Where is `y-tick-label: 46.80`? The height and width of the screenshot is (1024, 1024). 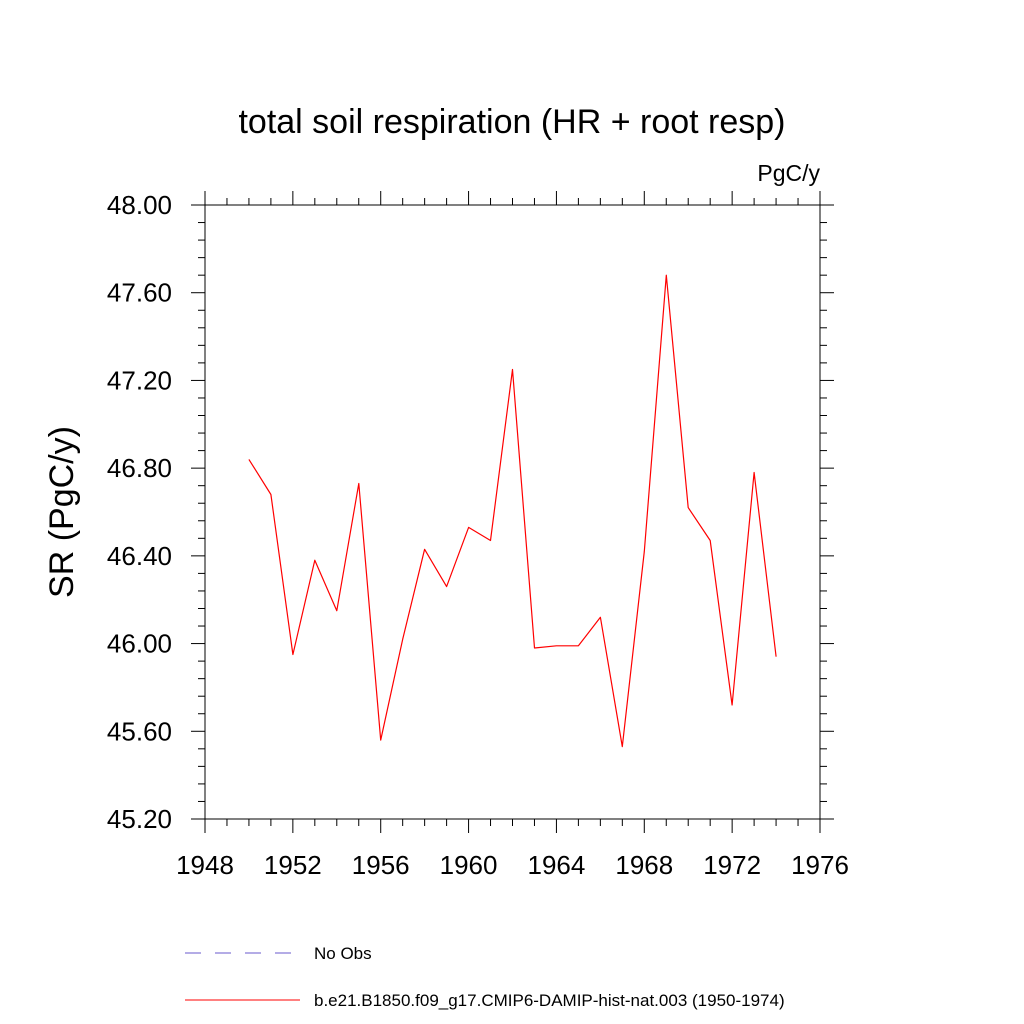 y-tick-label: 46.80 is located at coordinates (139, 468).